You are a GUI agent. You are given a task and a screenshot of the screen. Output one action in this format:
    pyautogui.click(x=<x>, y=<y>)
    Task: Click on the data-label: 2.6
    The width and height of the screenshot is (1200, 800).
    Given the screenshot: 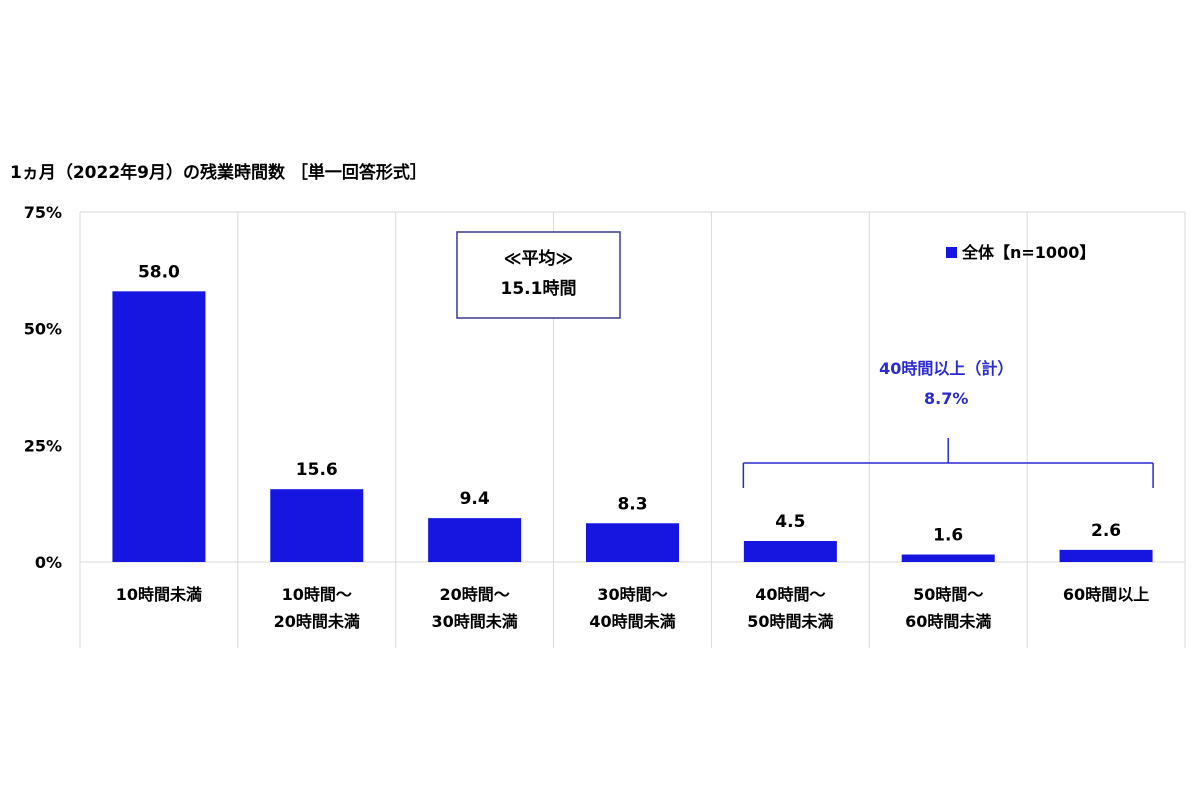 What is the action you would take?
    pyautogui.click(x=1106, y=531)
    